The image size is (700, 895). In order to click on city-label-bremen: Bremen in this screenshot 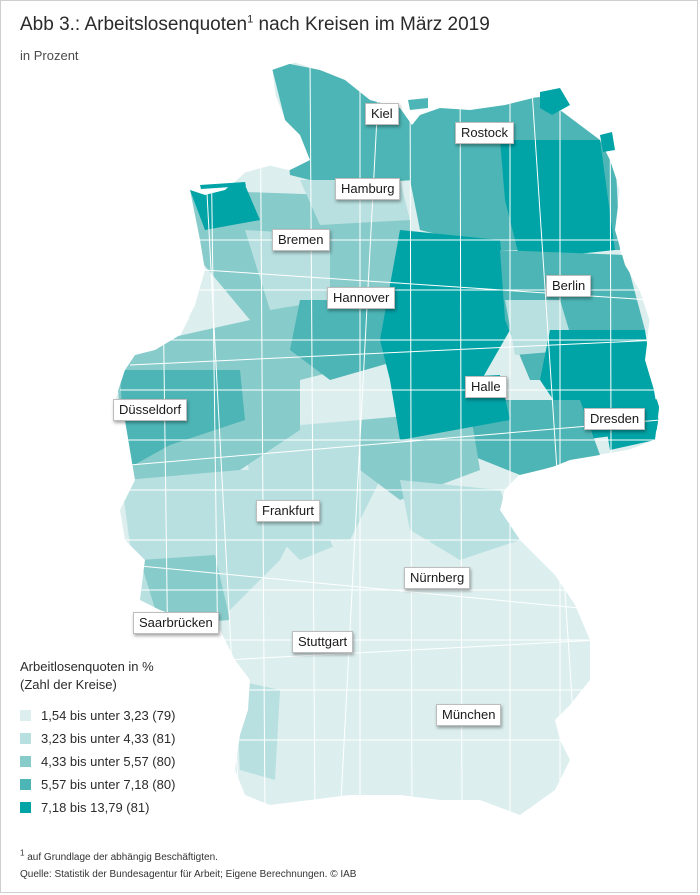, I will do `click(301, 240)`.